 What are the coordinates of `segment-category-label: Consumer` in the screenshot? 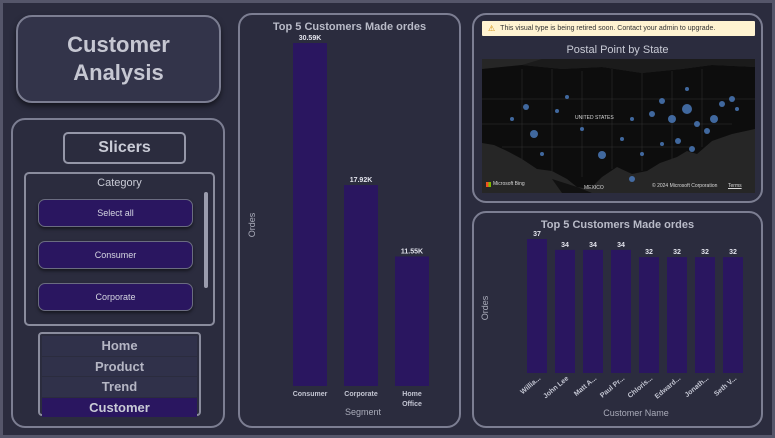 It's located at (310, 394).